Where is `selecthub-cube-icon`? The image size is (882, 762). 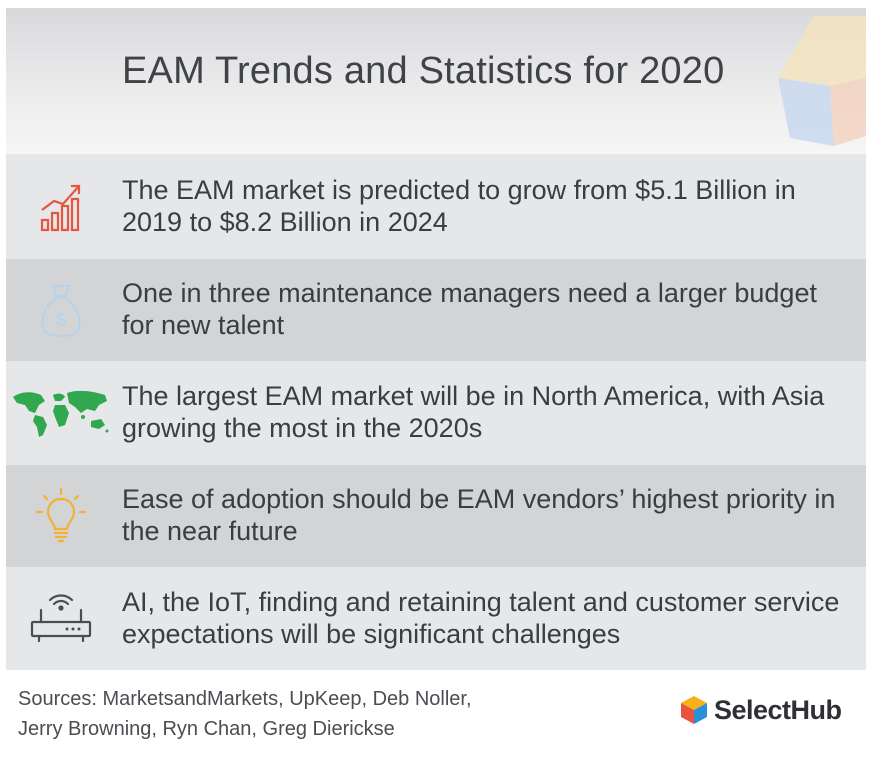
selecthub-cube-icon is located at coordinates (694, 710).